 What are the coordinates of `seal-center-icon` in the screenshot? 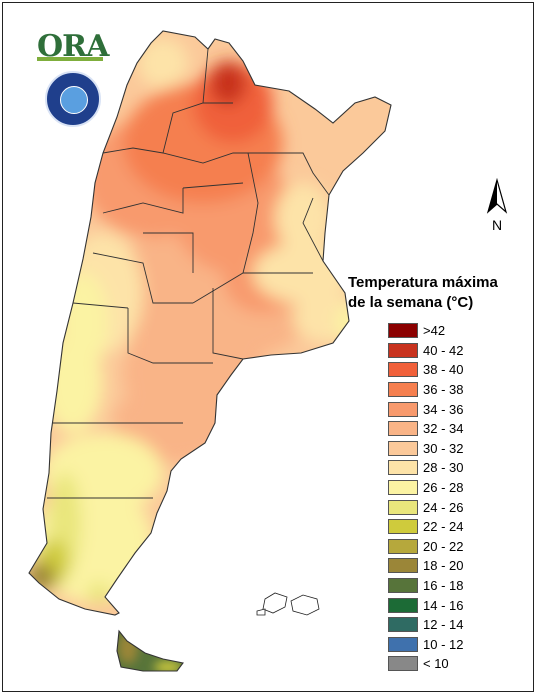 It's located at (74, 100).